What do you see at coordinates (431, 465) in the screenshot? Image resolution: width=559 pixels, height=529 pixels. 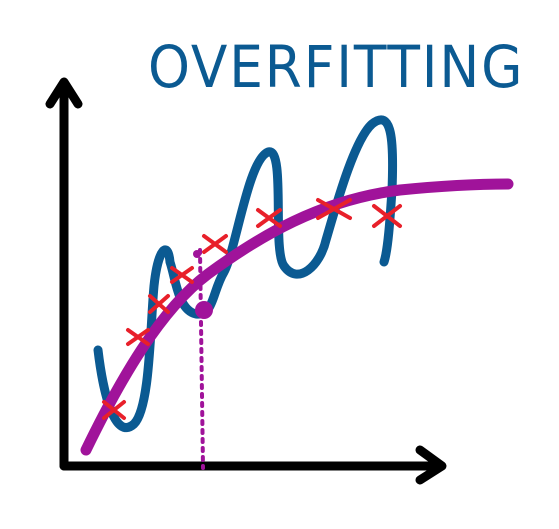 I see `x-axis-arrow-icon` at bounding box center [431, 465].